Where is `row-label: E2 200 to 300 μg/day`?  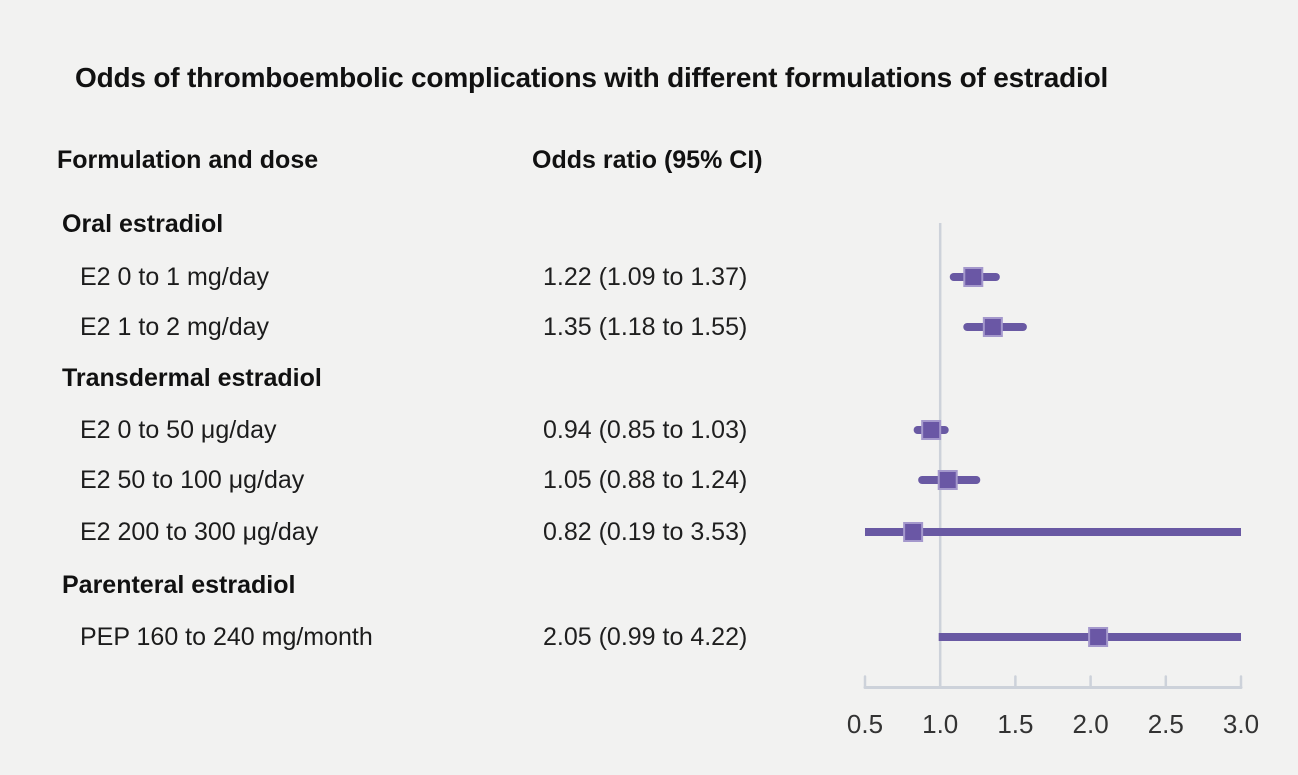 row-label: E2 200 to 300 μg/day is located at coordinates (199, 532).